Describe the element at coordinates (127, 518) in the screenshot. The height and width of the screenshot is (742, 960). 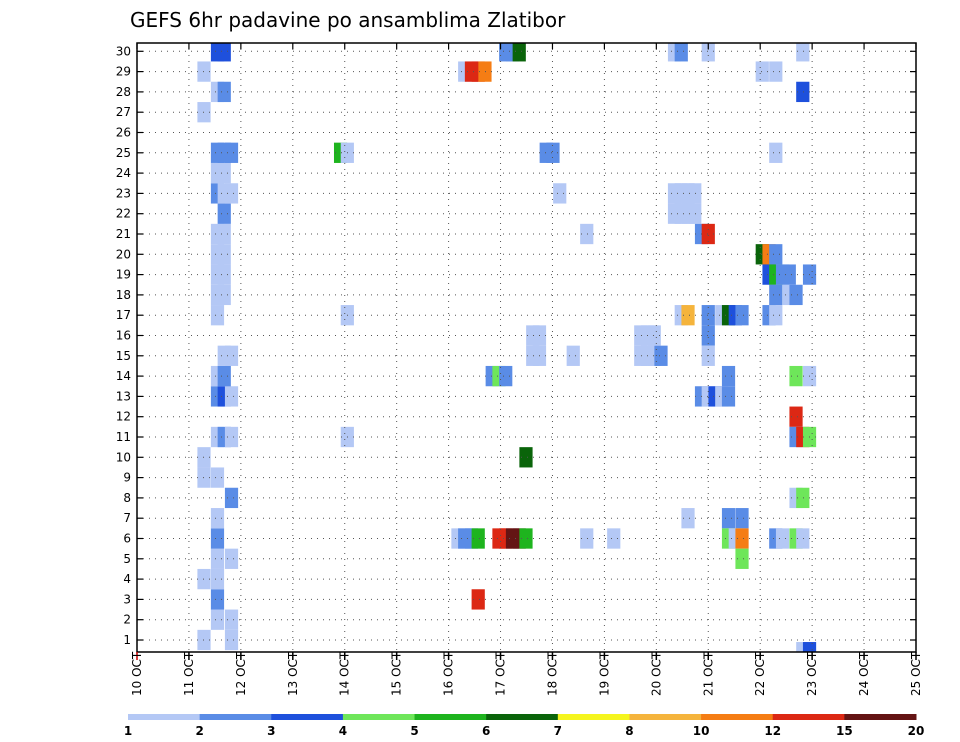
I see `y-tick-label: 7` at that location.